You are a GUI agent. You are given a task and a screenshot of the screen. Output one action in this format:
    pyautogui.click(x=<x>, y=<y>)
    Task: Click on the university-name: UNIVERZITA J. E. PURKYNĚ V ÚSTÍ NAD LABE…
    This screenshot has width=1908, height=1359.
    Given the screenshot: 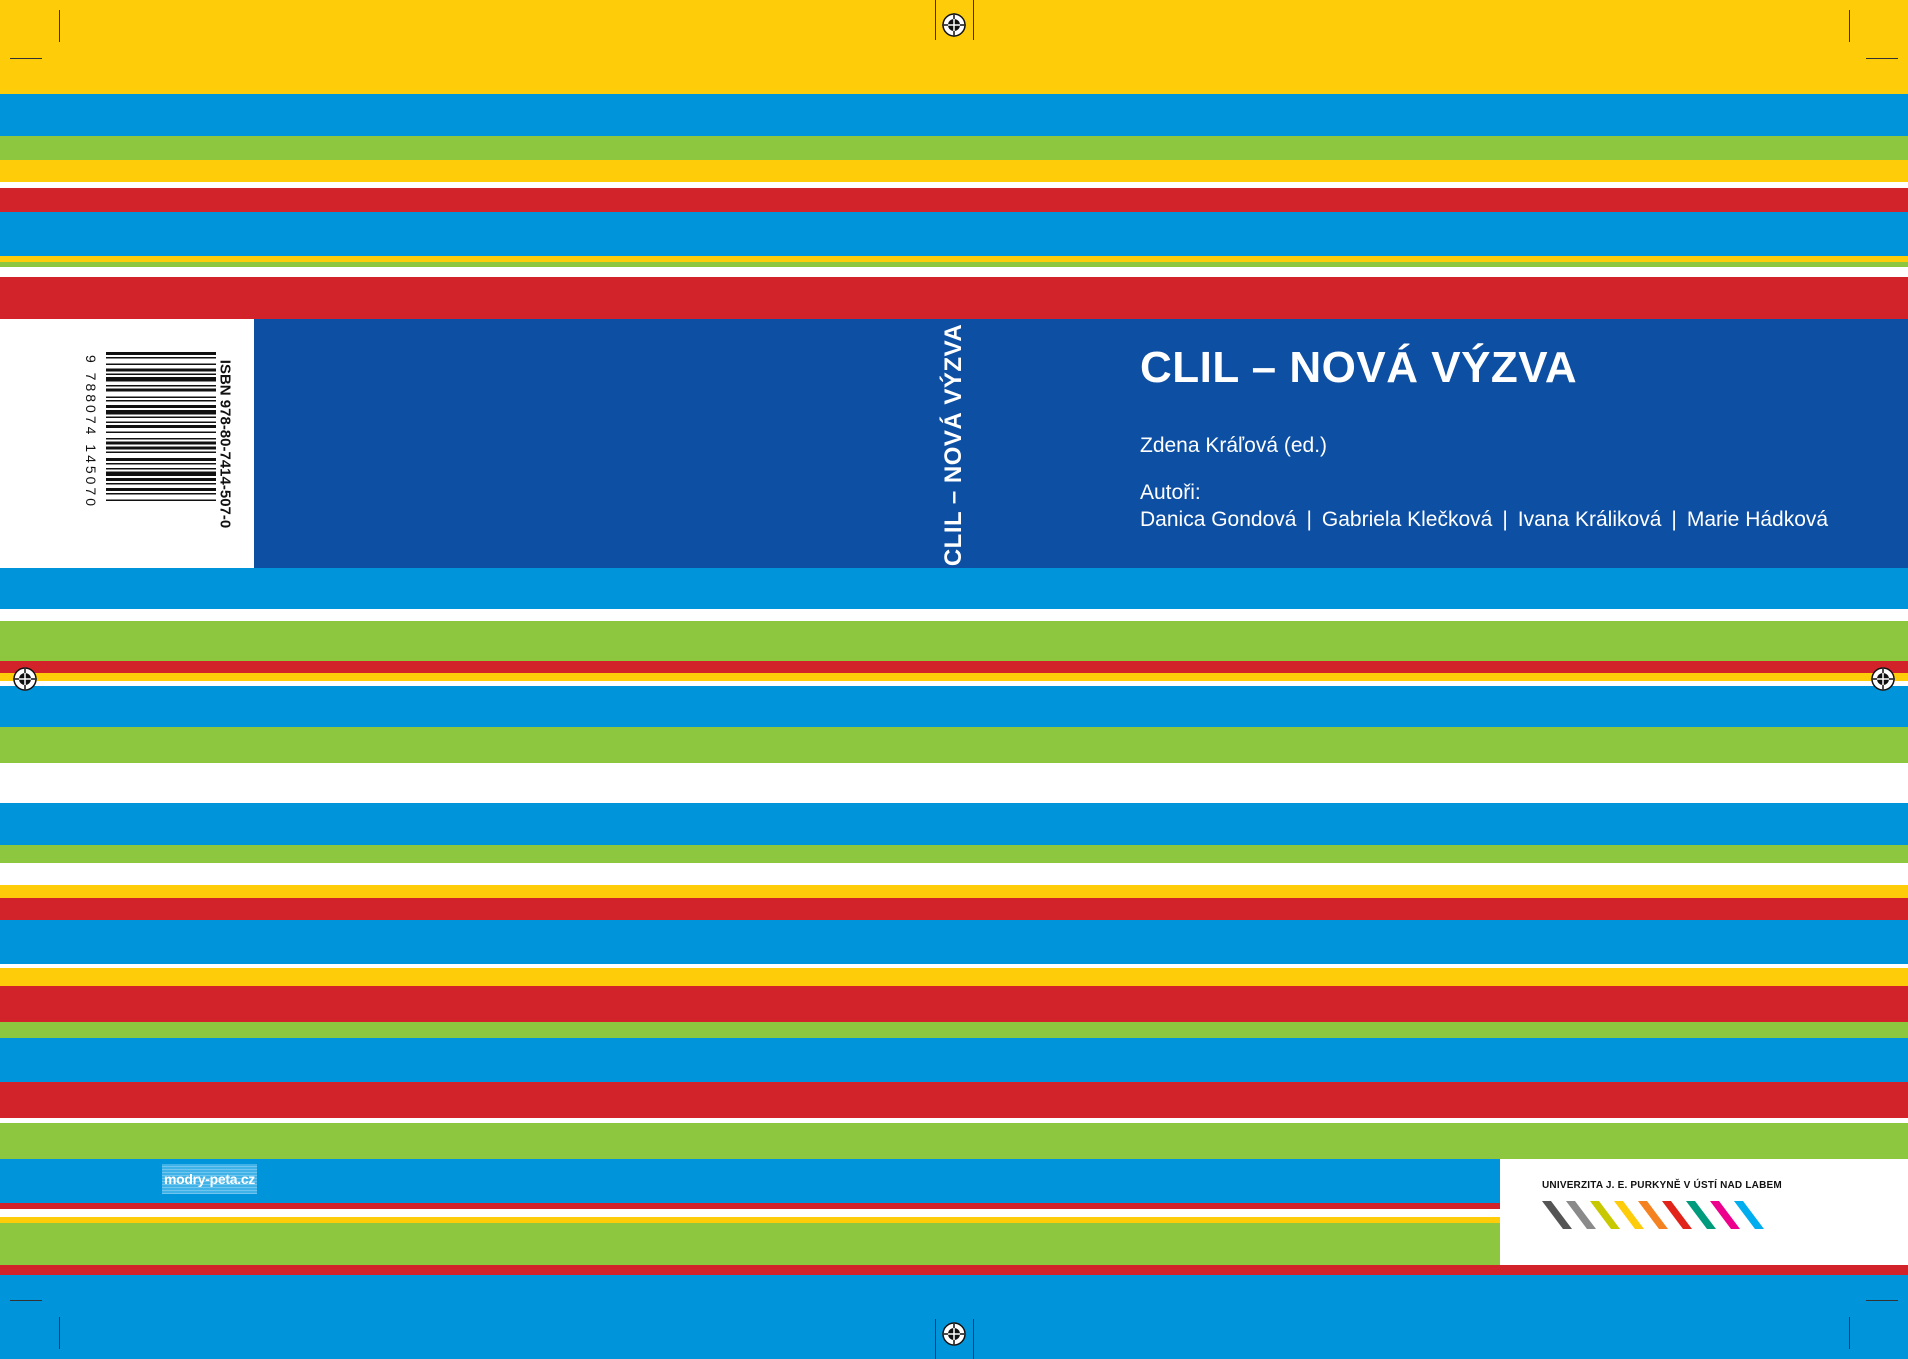 What is the action you would take?
    pyautogui.click(x=1662, y=1185)
    